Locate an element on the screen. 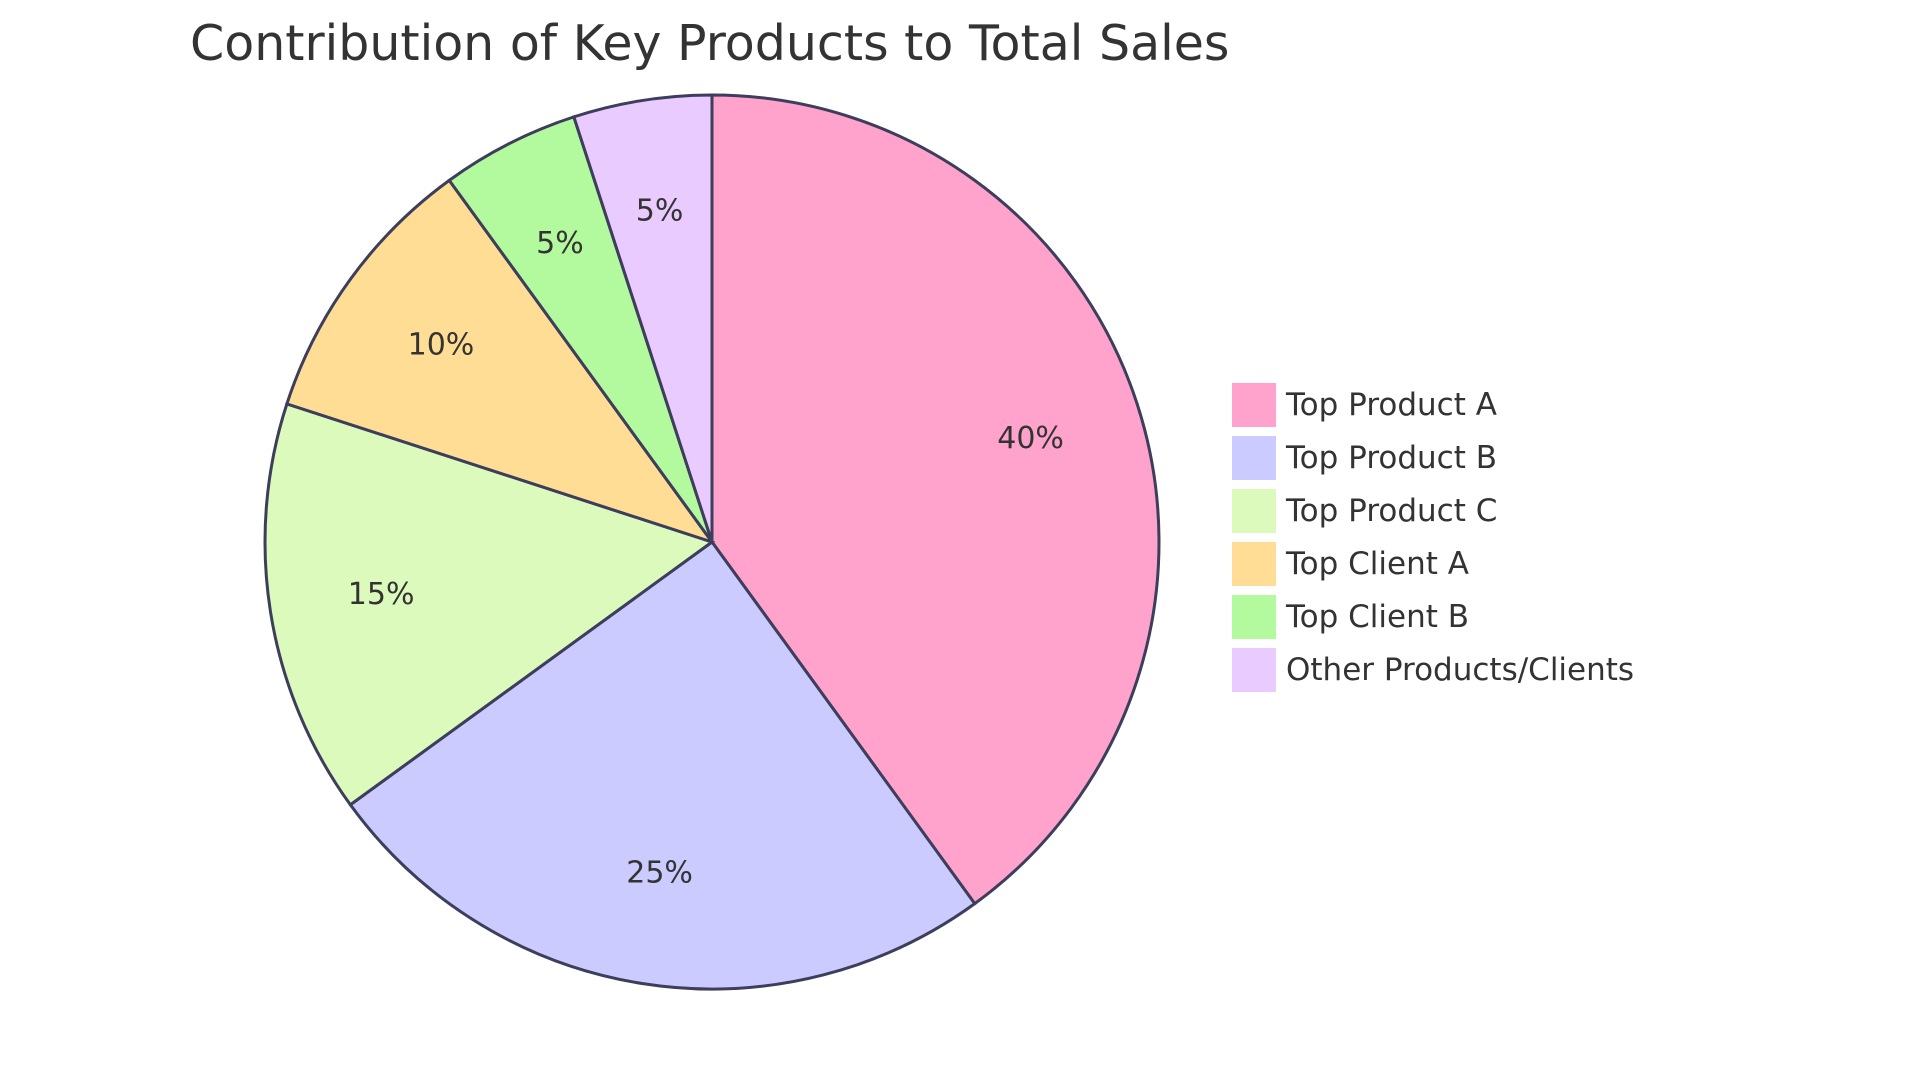 This screenshot has height=1083, width=1920. legend-label: Top Client A is located at coordinates (1377, 564).